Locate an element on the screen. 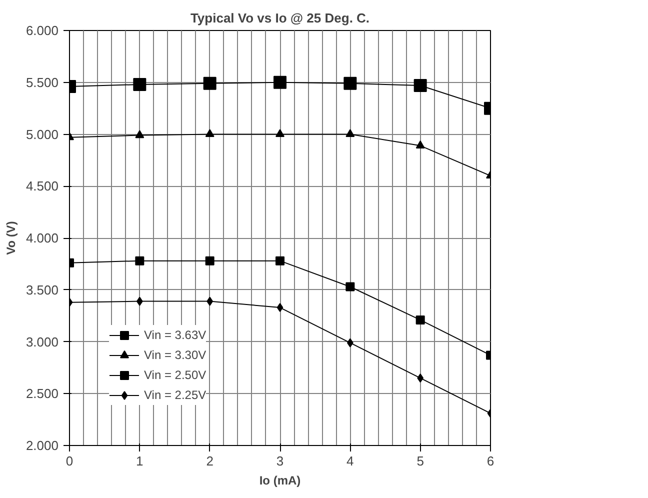 The width and height of the screenshot is (648, 498). x-tick-label: 5 is located at coordinates (420, 461).